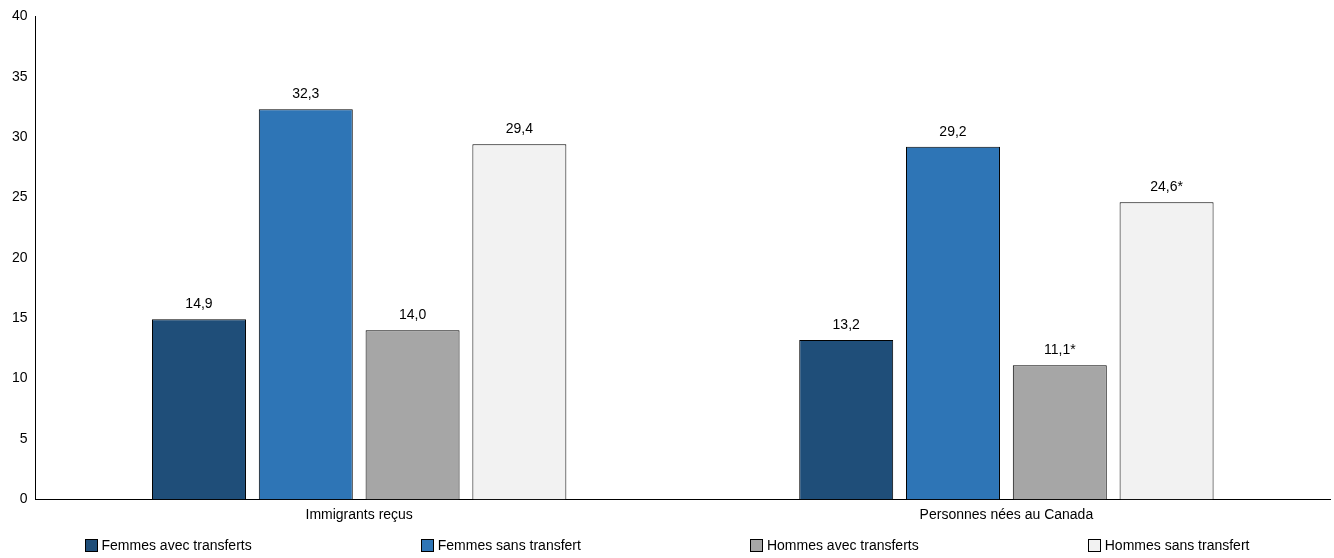 The width and height of the screenshot is (1334, 558). What do you see at coordinates (19, 196) in the screenshot?
I see `y-tick-label: 25` at bounding box center [19, 196].